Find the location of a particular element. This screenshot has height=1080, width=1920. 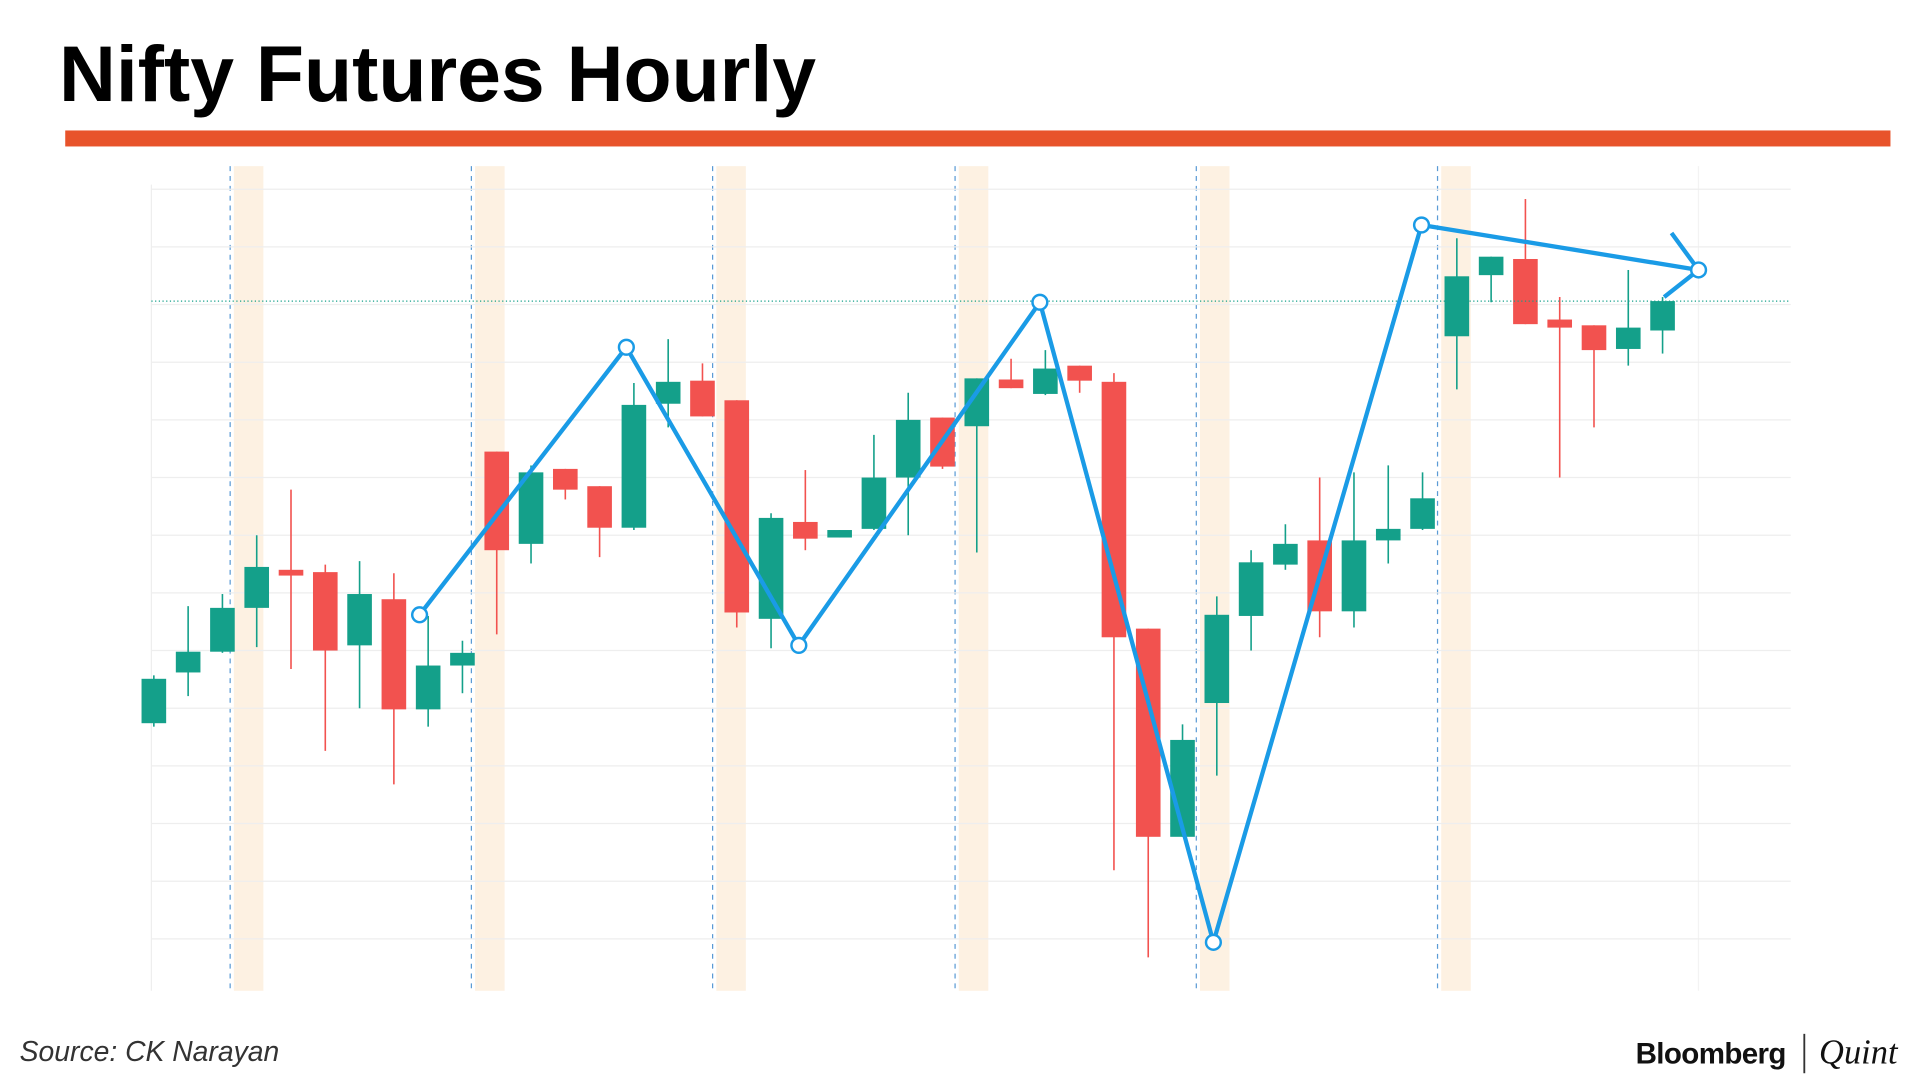

chart-title: Nifty Futures Hourly is located at coordinates (437, 74).